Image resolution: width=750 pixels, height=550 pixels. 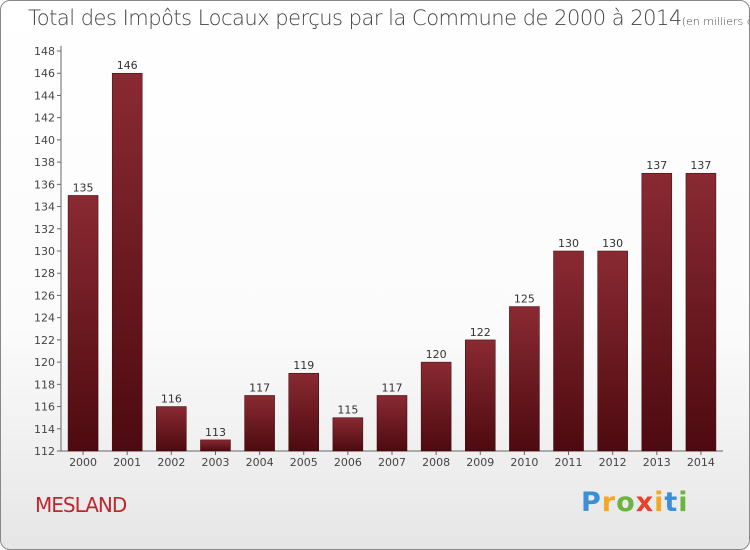 What do you see at coordinates (215, 432) in the screenshot?
I see `bar-value-label: 113` at bounding box center [215, 432].